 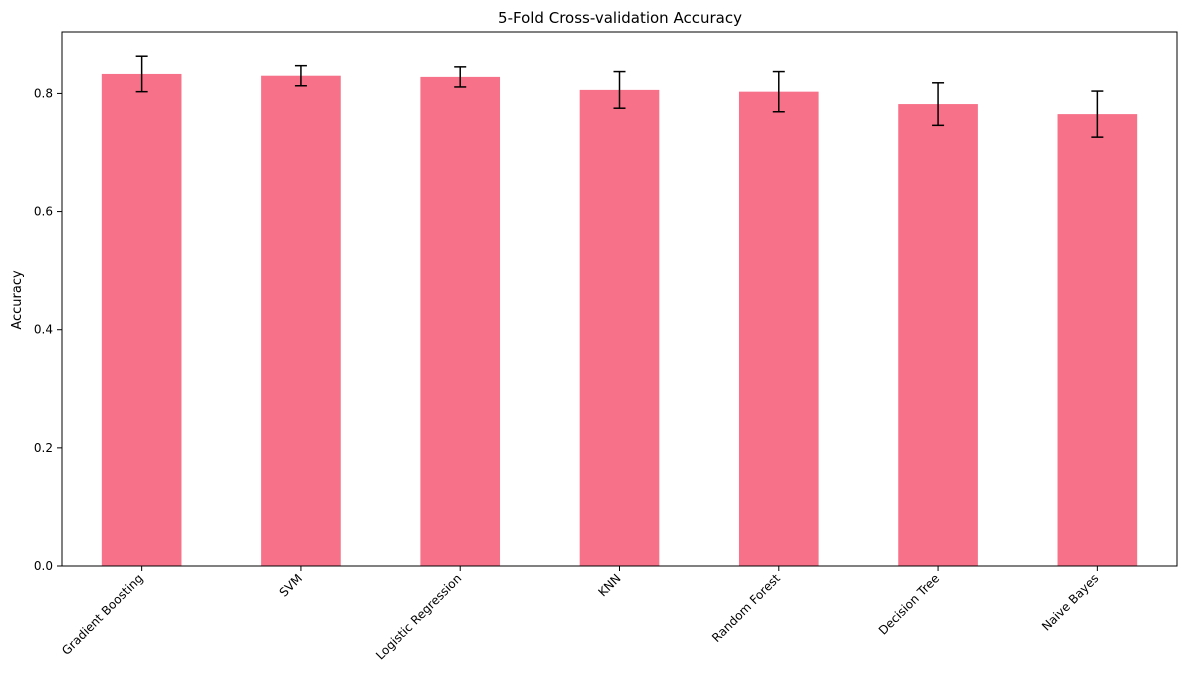 What do you see at coordinates (43, 566) in the screenshot?
I see `y-tick-label: 0.0` at bounding box center [43, 566].